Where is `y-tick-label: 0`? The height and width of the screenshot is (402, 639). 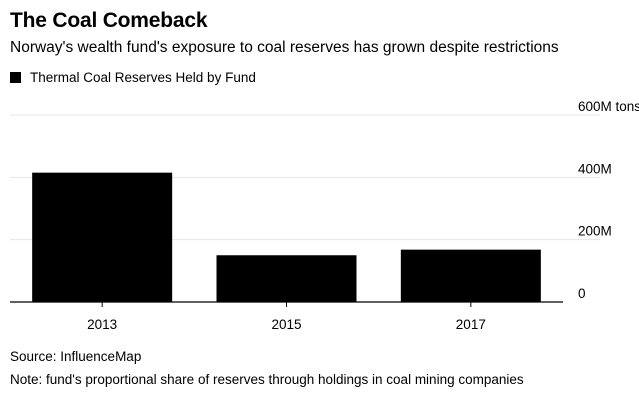
y-tick-label: 0 is located at coordinates (582, 293).